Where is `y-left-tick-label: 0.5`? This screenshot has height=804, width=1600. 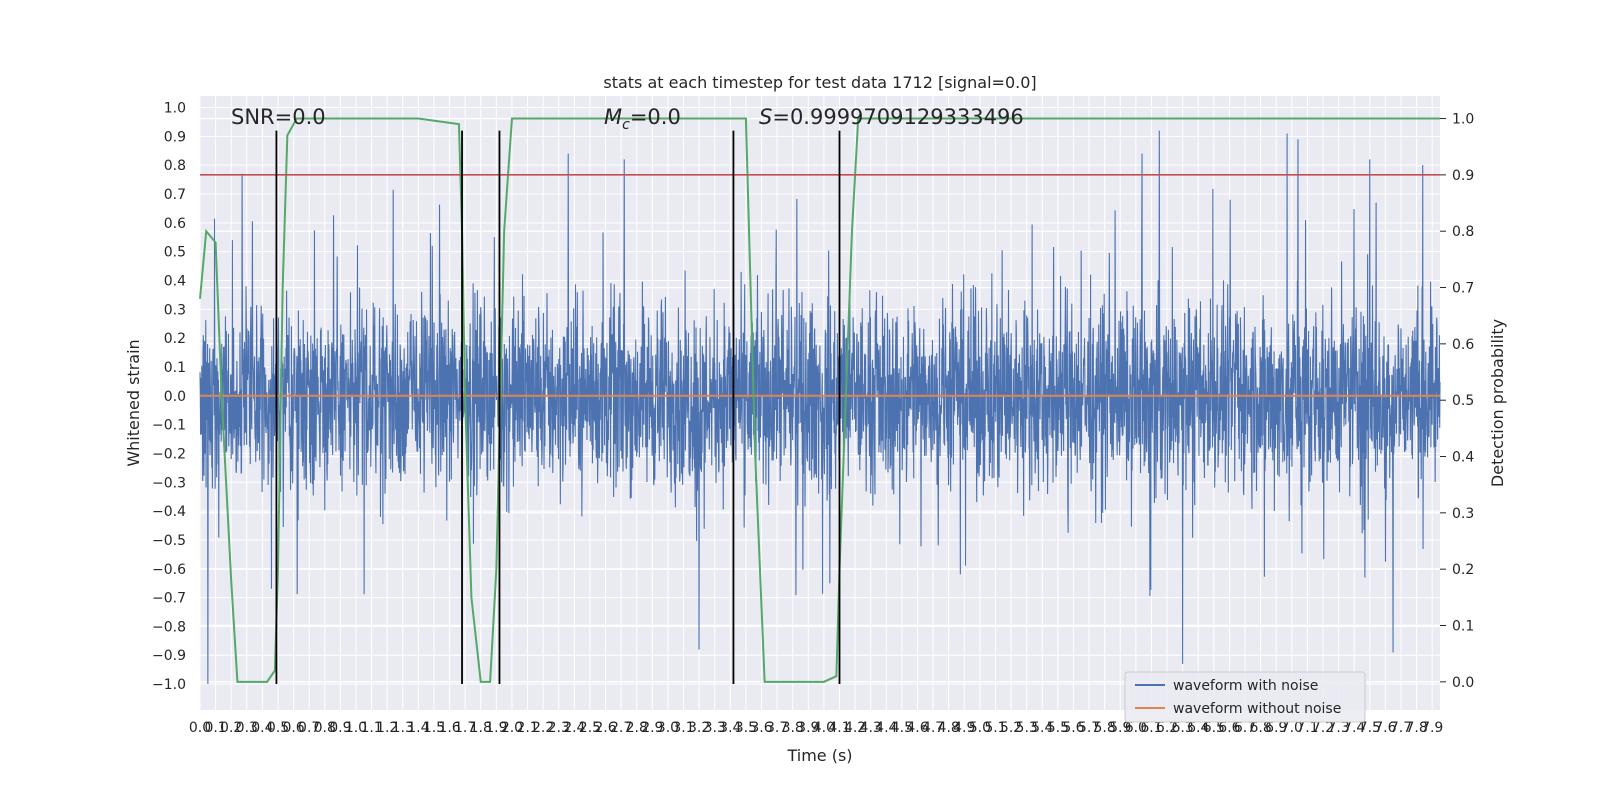 y-left-tick-label: 0.5 is located at coordinates (175, 253).